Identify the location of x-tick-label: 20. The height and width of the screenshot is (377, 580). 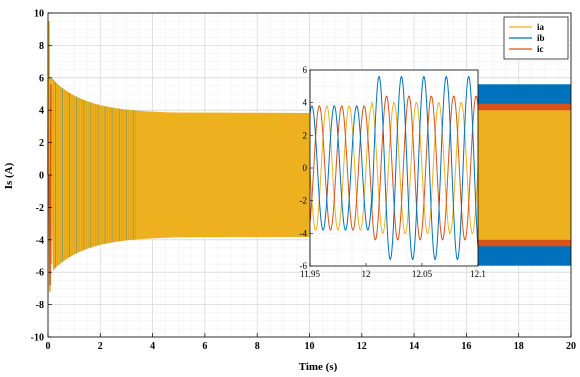
(571, 346).